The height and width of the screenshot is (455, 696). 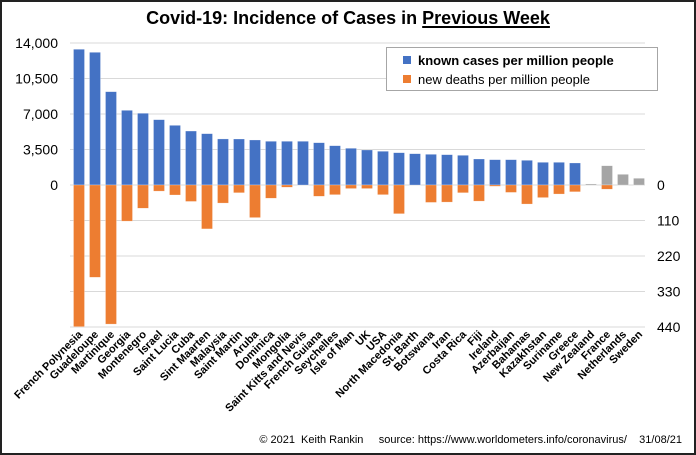 What do you see at coordinates (284, 18) in the screenshot?
I see `chart-title-prefix: Covid-19: Incidence of Cases in` at bounding box center [284, 18].